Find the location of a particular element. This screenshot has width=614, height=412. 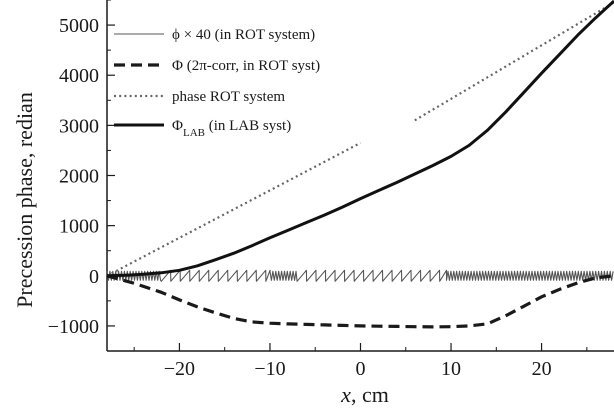

legend-label: ΦLAB (in LAB syst) is located at coordinates (231, 128).